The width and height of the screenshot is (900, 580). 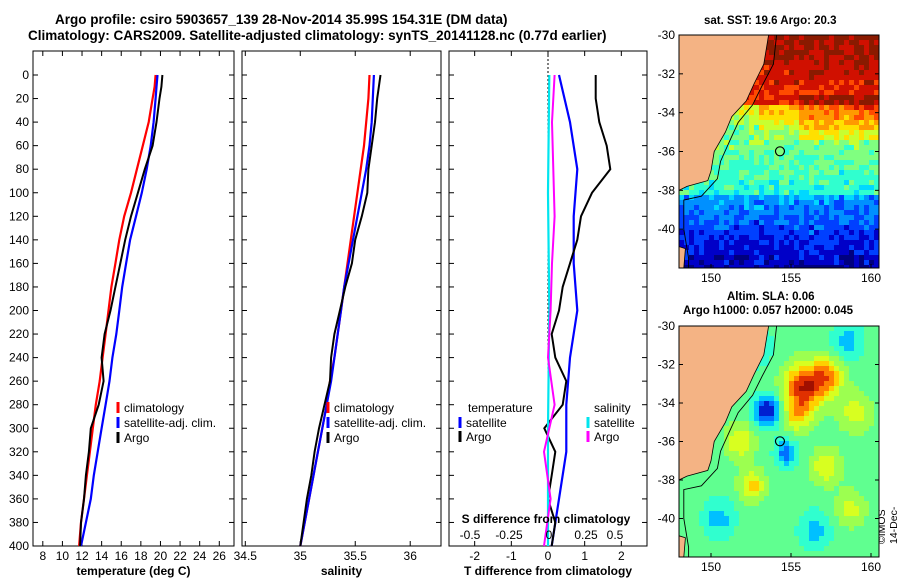 What do you see at coordinates (121, 310) in the screenshot?
I see `temperature-lines` at bounding box center [121, 310].